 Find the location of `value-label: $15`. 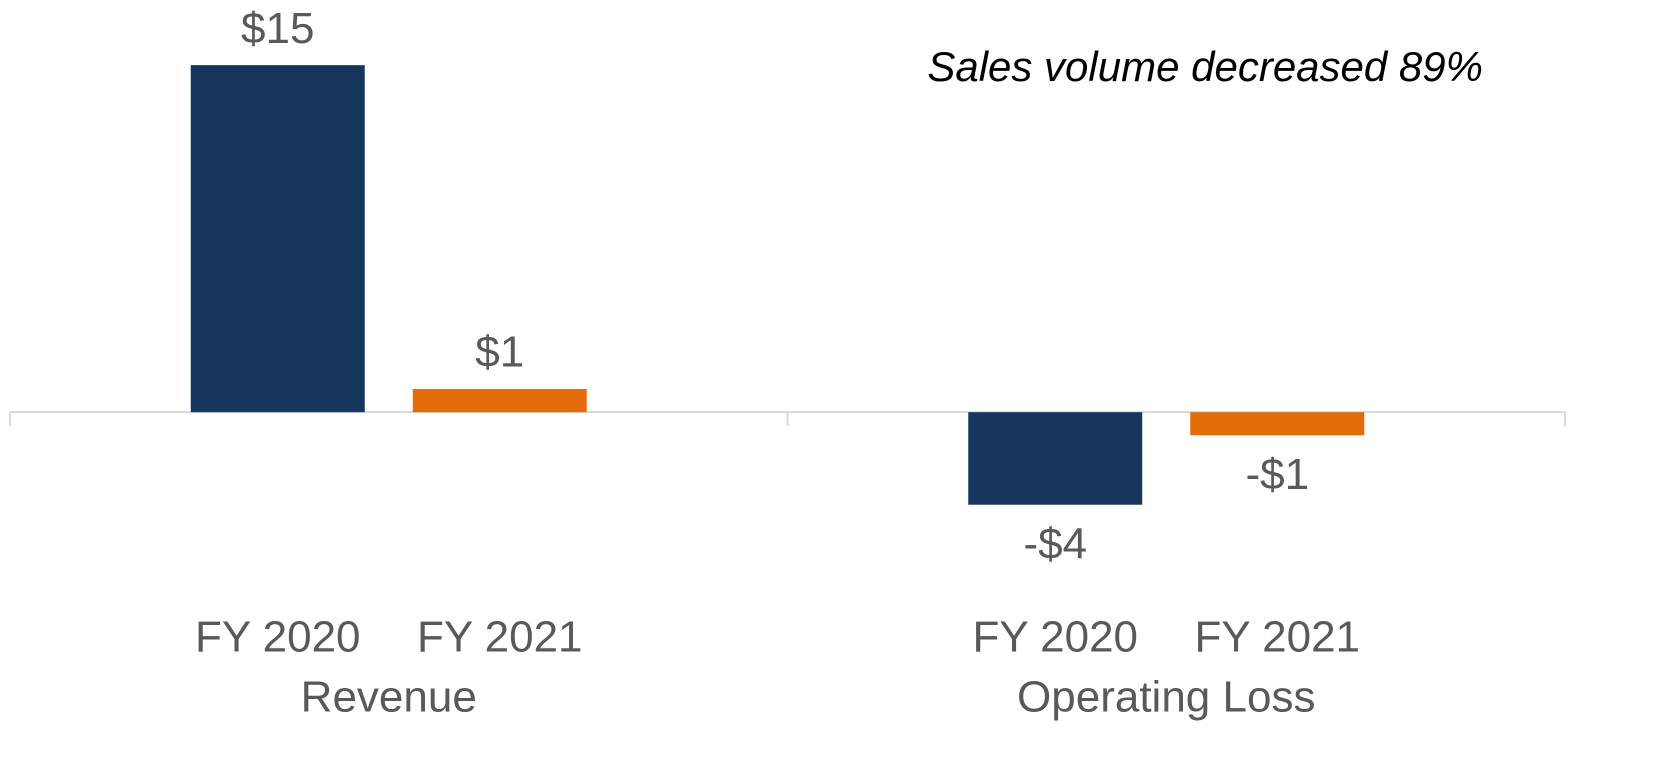

value-label: $15 is located at coordinates (277, 28).